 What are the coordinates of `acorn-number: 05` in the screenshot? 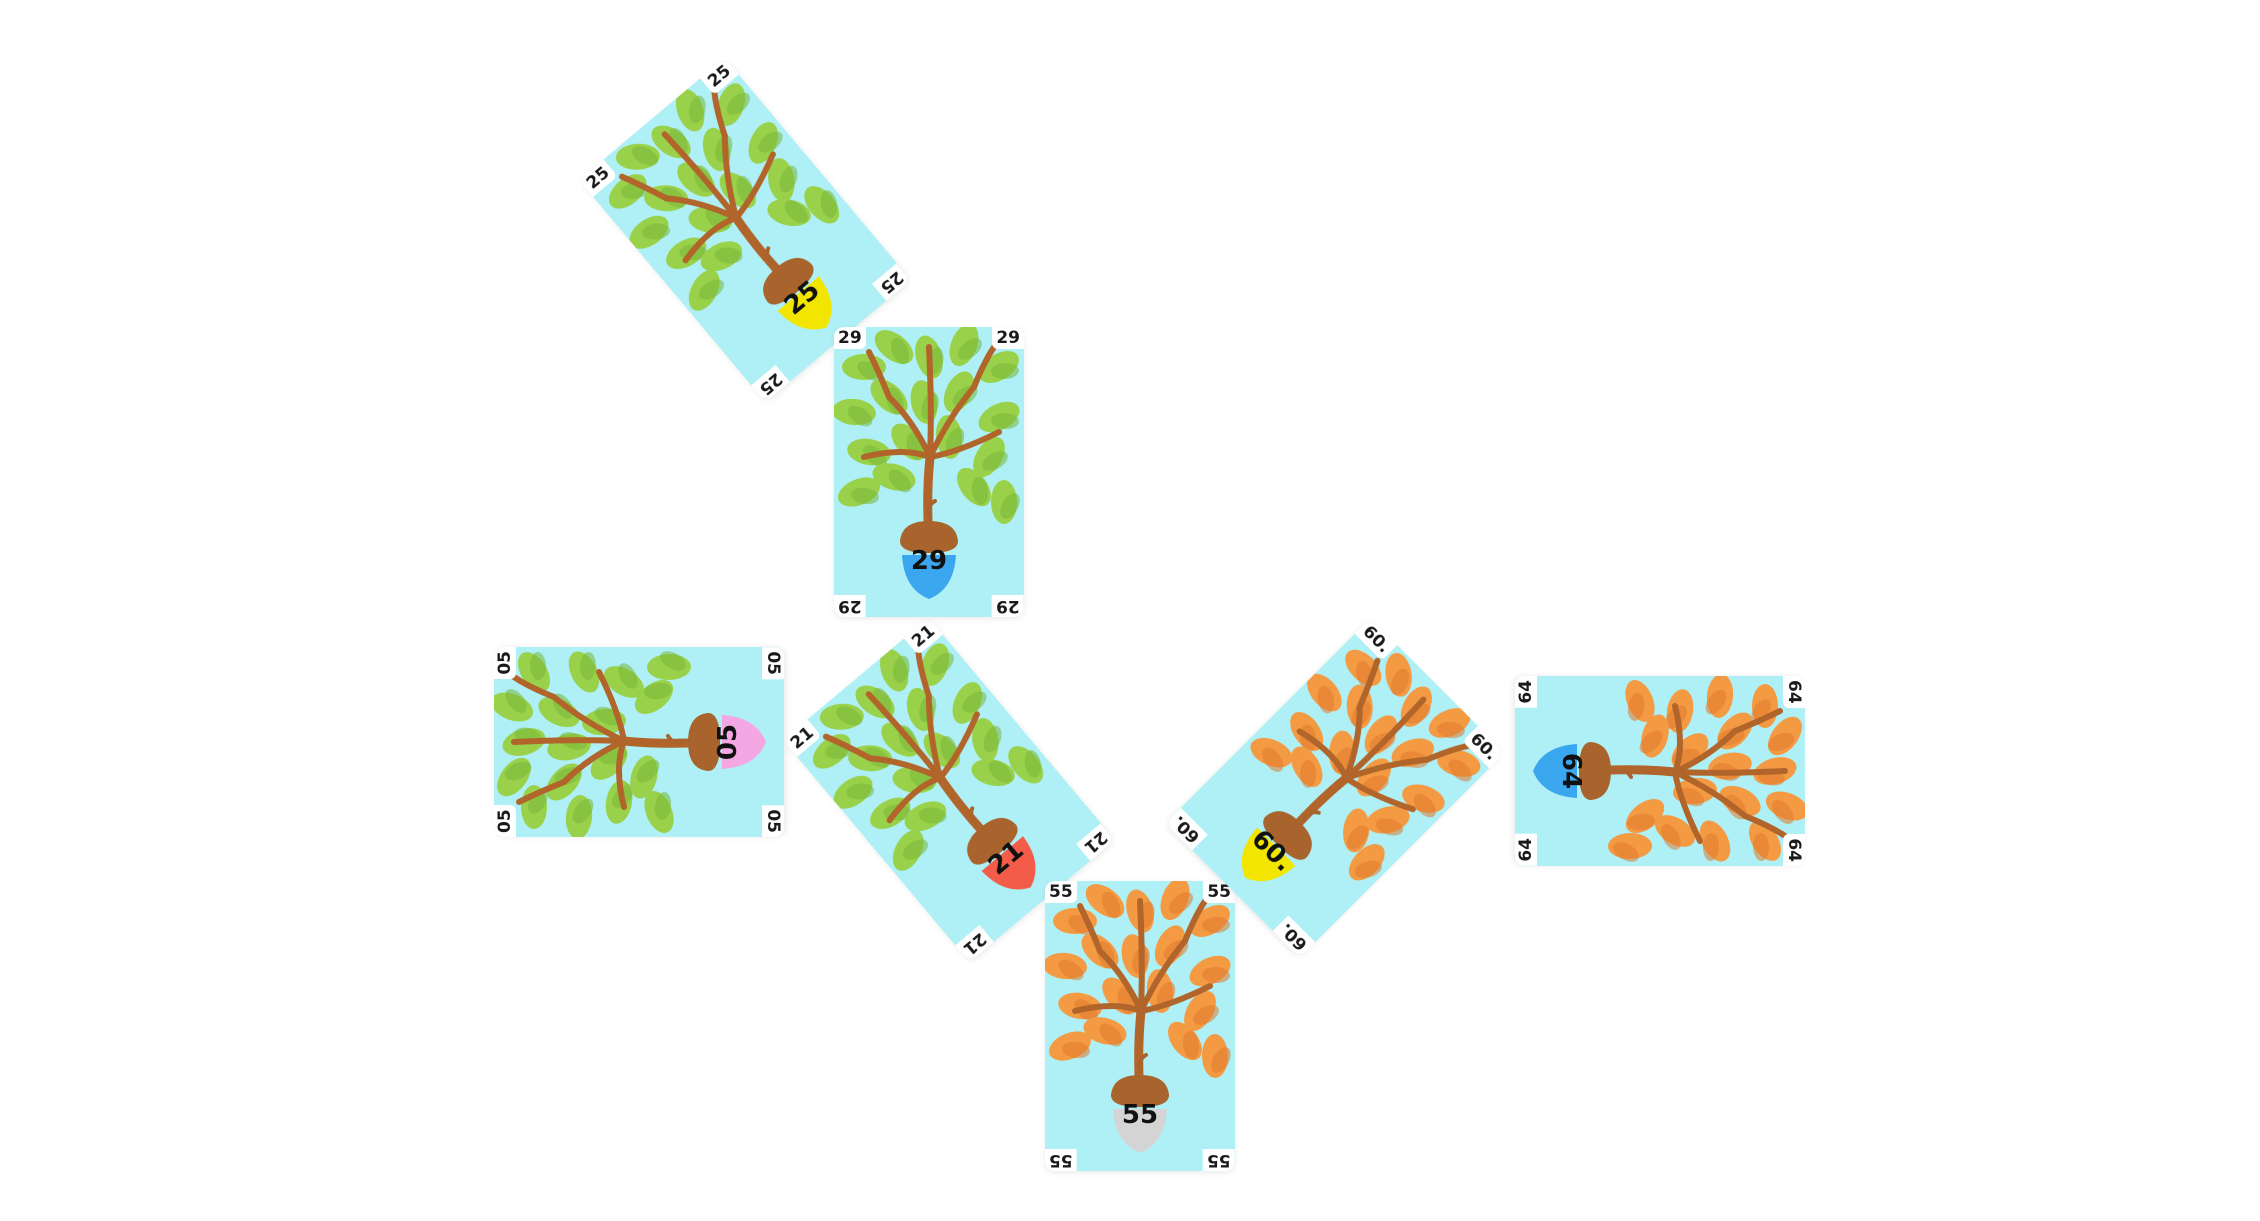 It's located at (728, 742).